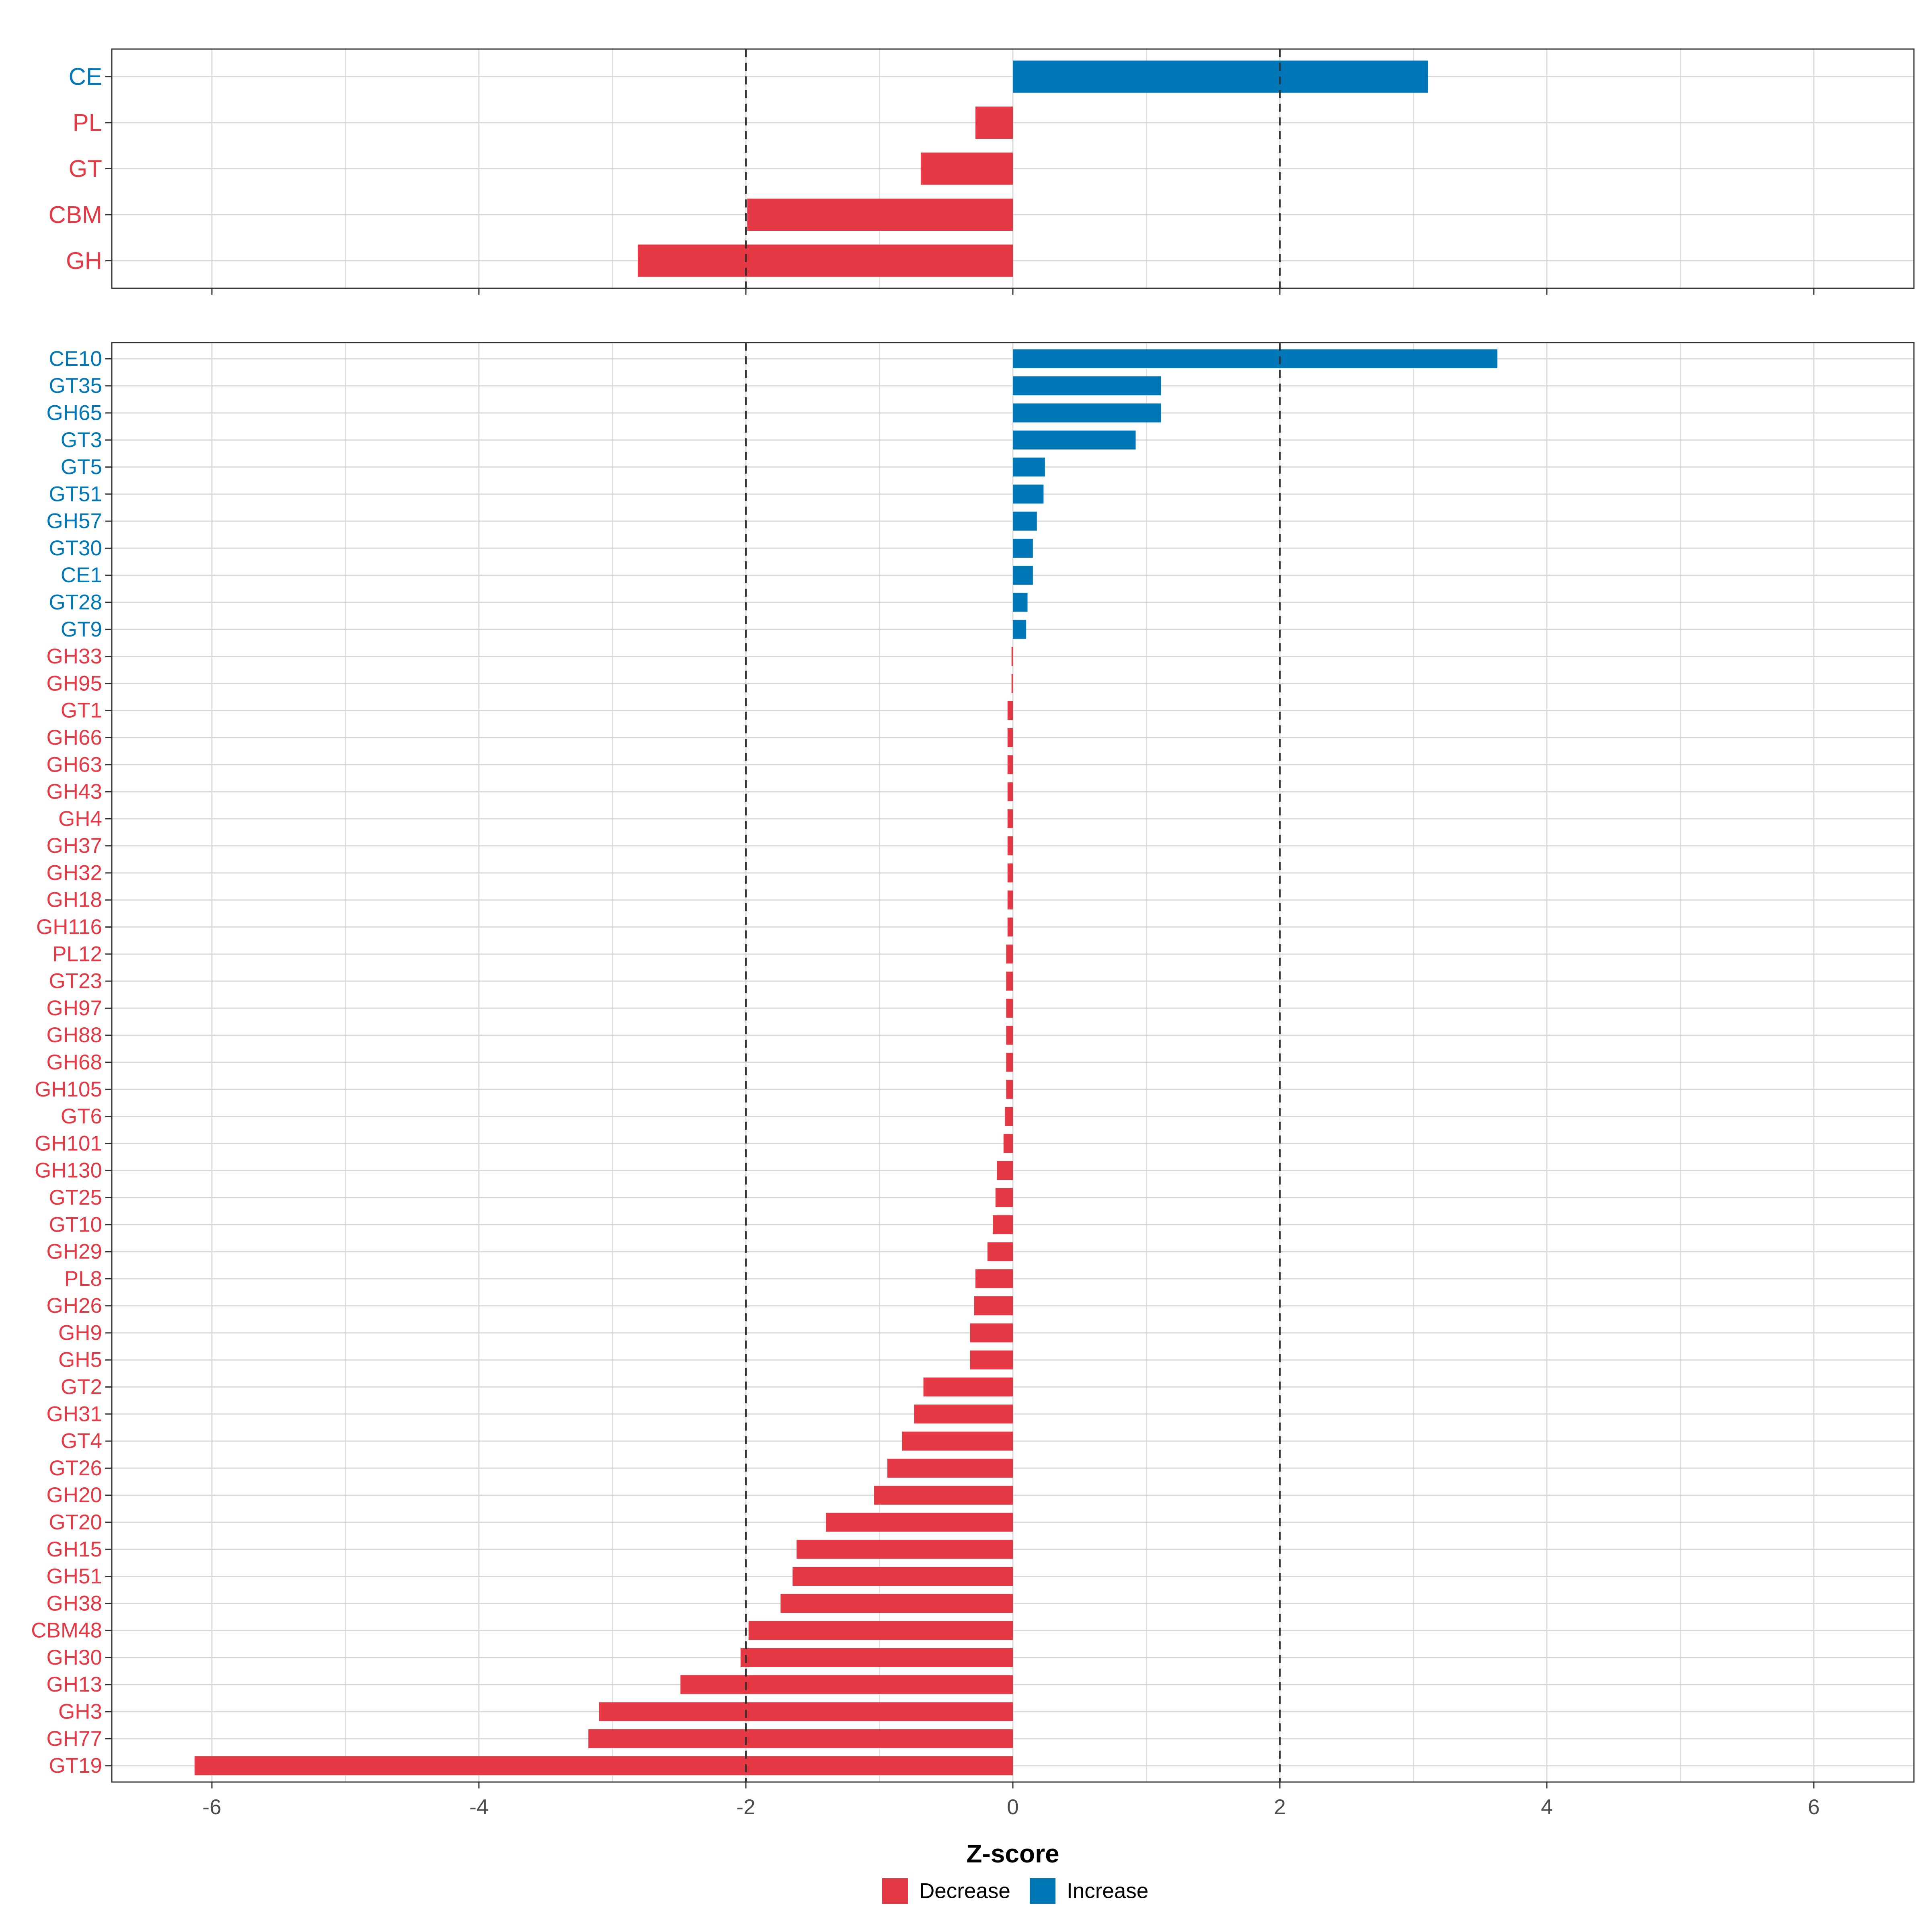  I want to click on bar-gt6, so click(1009, 1116).